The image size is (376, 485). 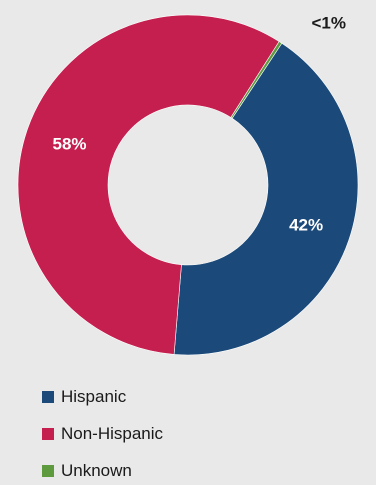 What do you see at coordinates (112, 433) in the screenshot?
I see `legend-label-non-hispanic: Non-Hispanic` at bounding box center [112, 433].